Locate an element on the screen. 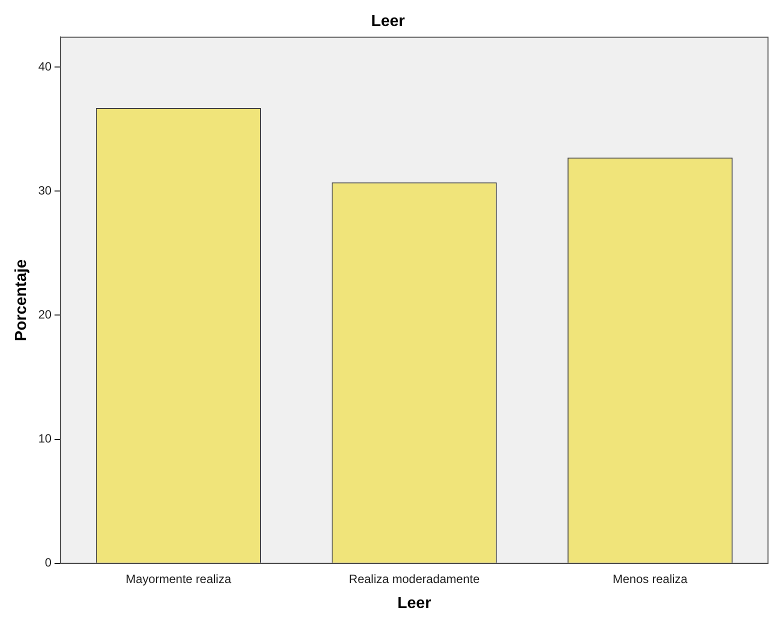  y-tick-label: 30 is located at coordinates (45, 190).